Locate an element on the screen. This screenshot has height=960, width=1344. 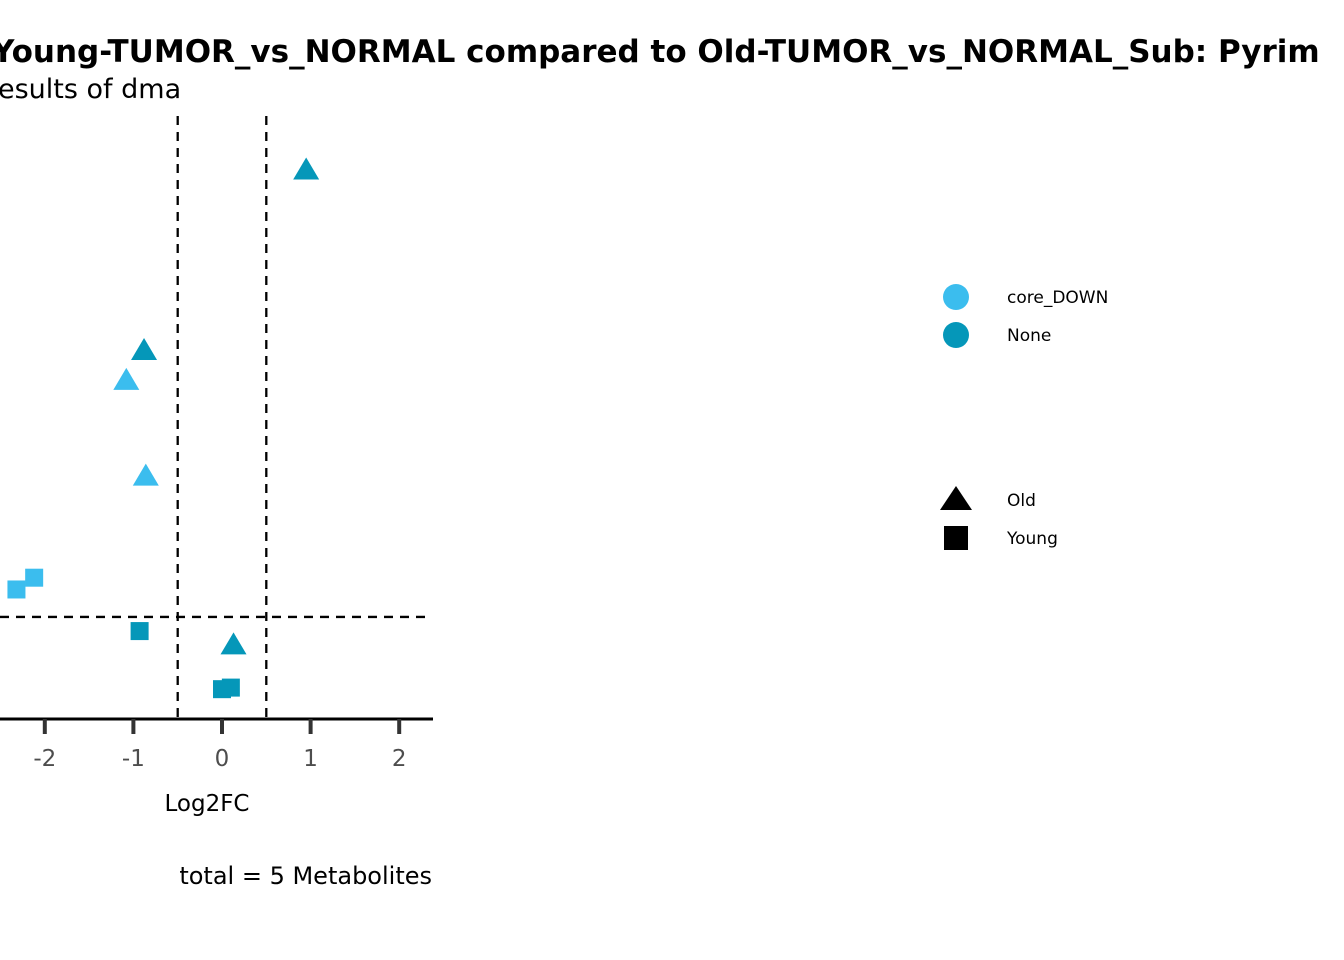
x-tick-label: 1 is located at coordinates (310, 759).